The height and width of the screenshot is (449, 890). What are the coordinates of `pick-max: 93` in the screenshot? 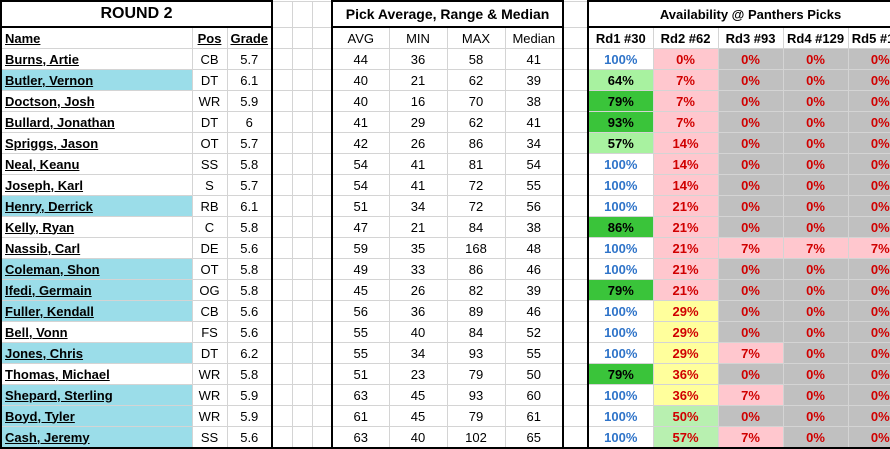 It's located at (476, 395).